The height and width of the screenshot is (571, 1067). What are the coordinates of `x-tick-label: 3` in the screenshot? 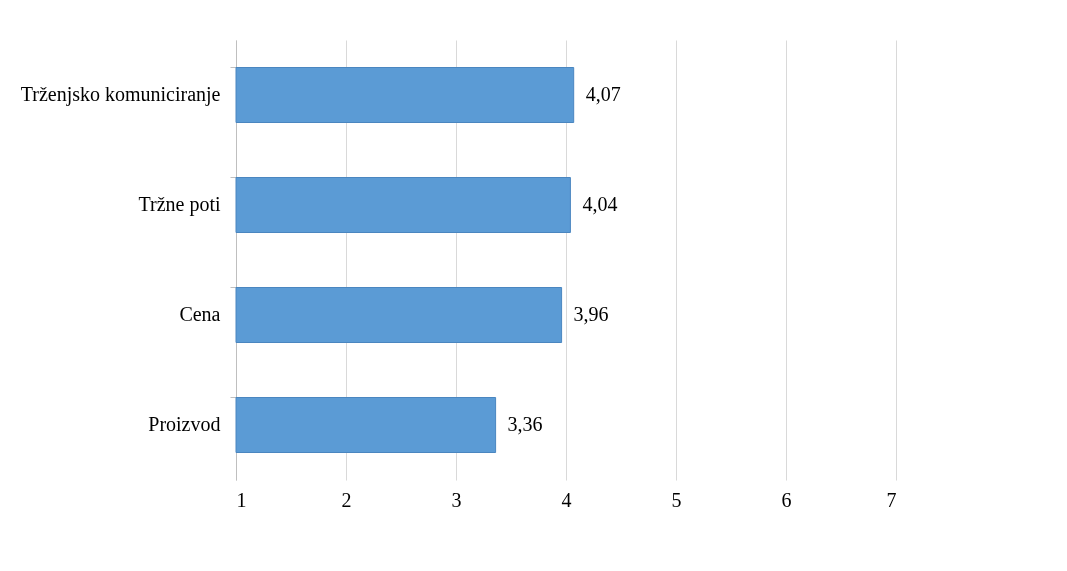 It's located at (456, 499).